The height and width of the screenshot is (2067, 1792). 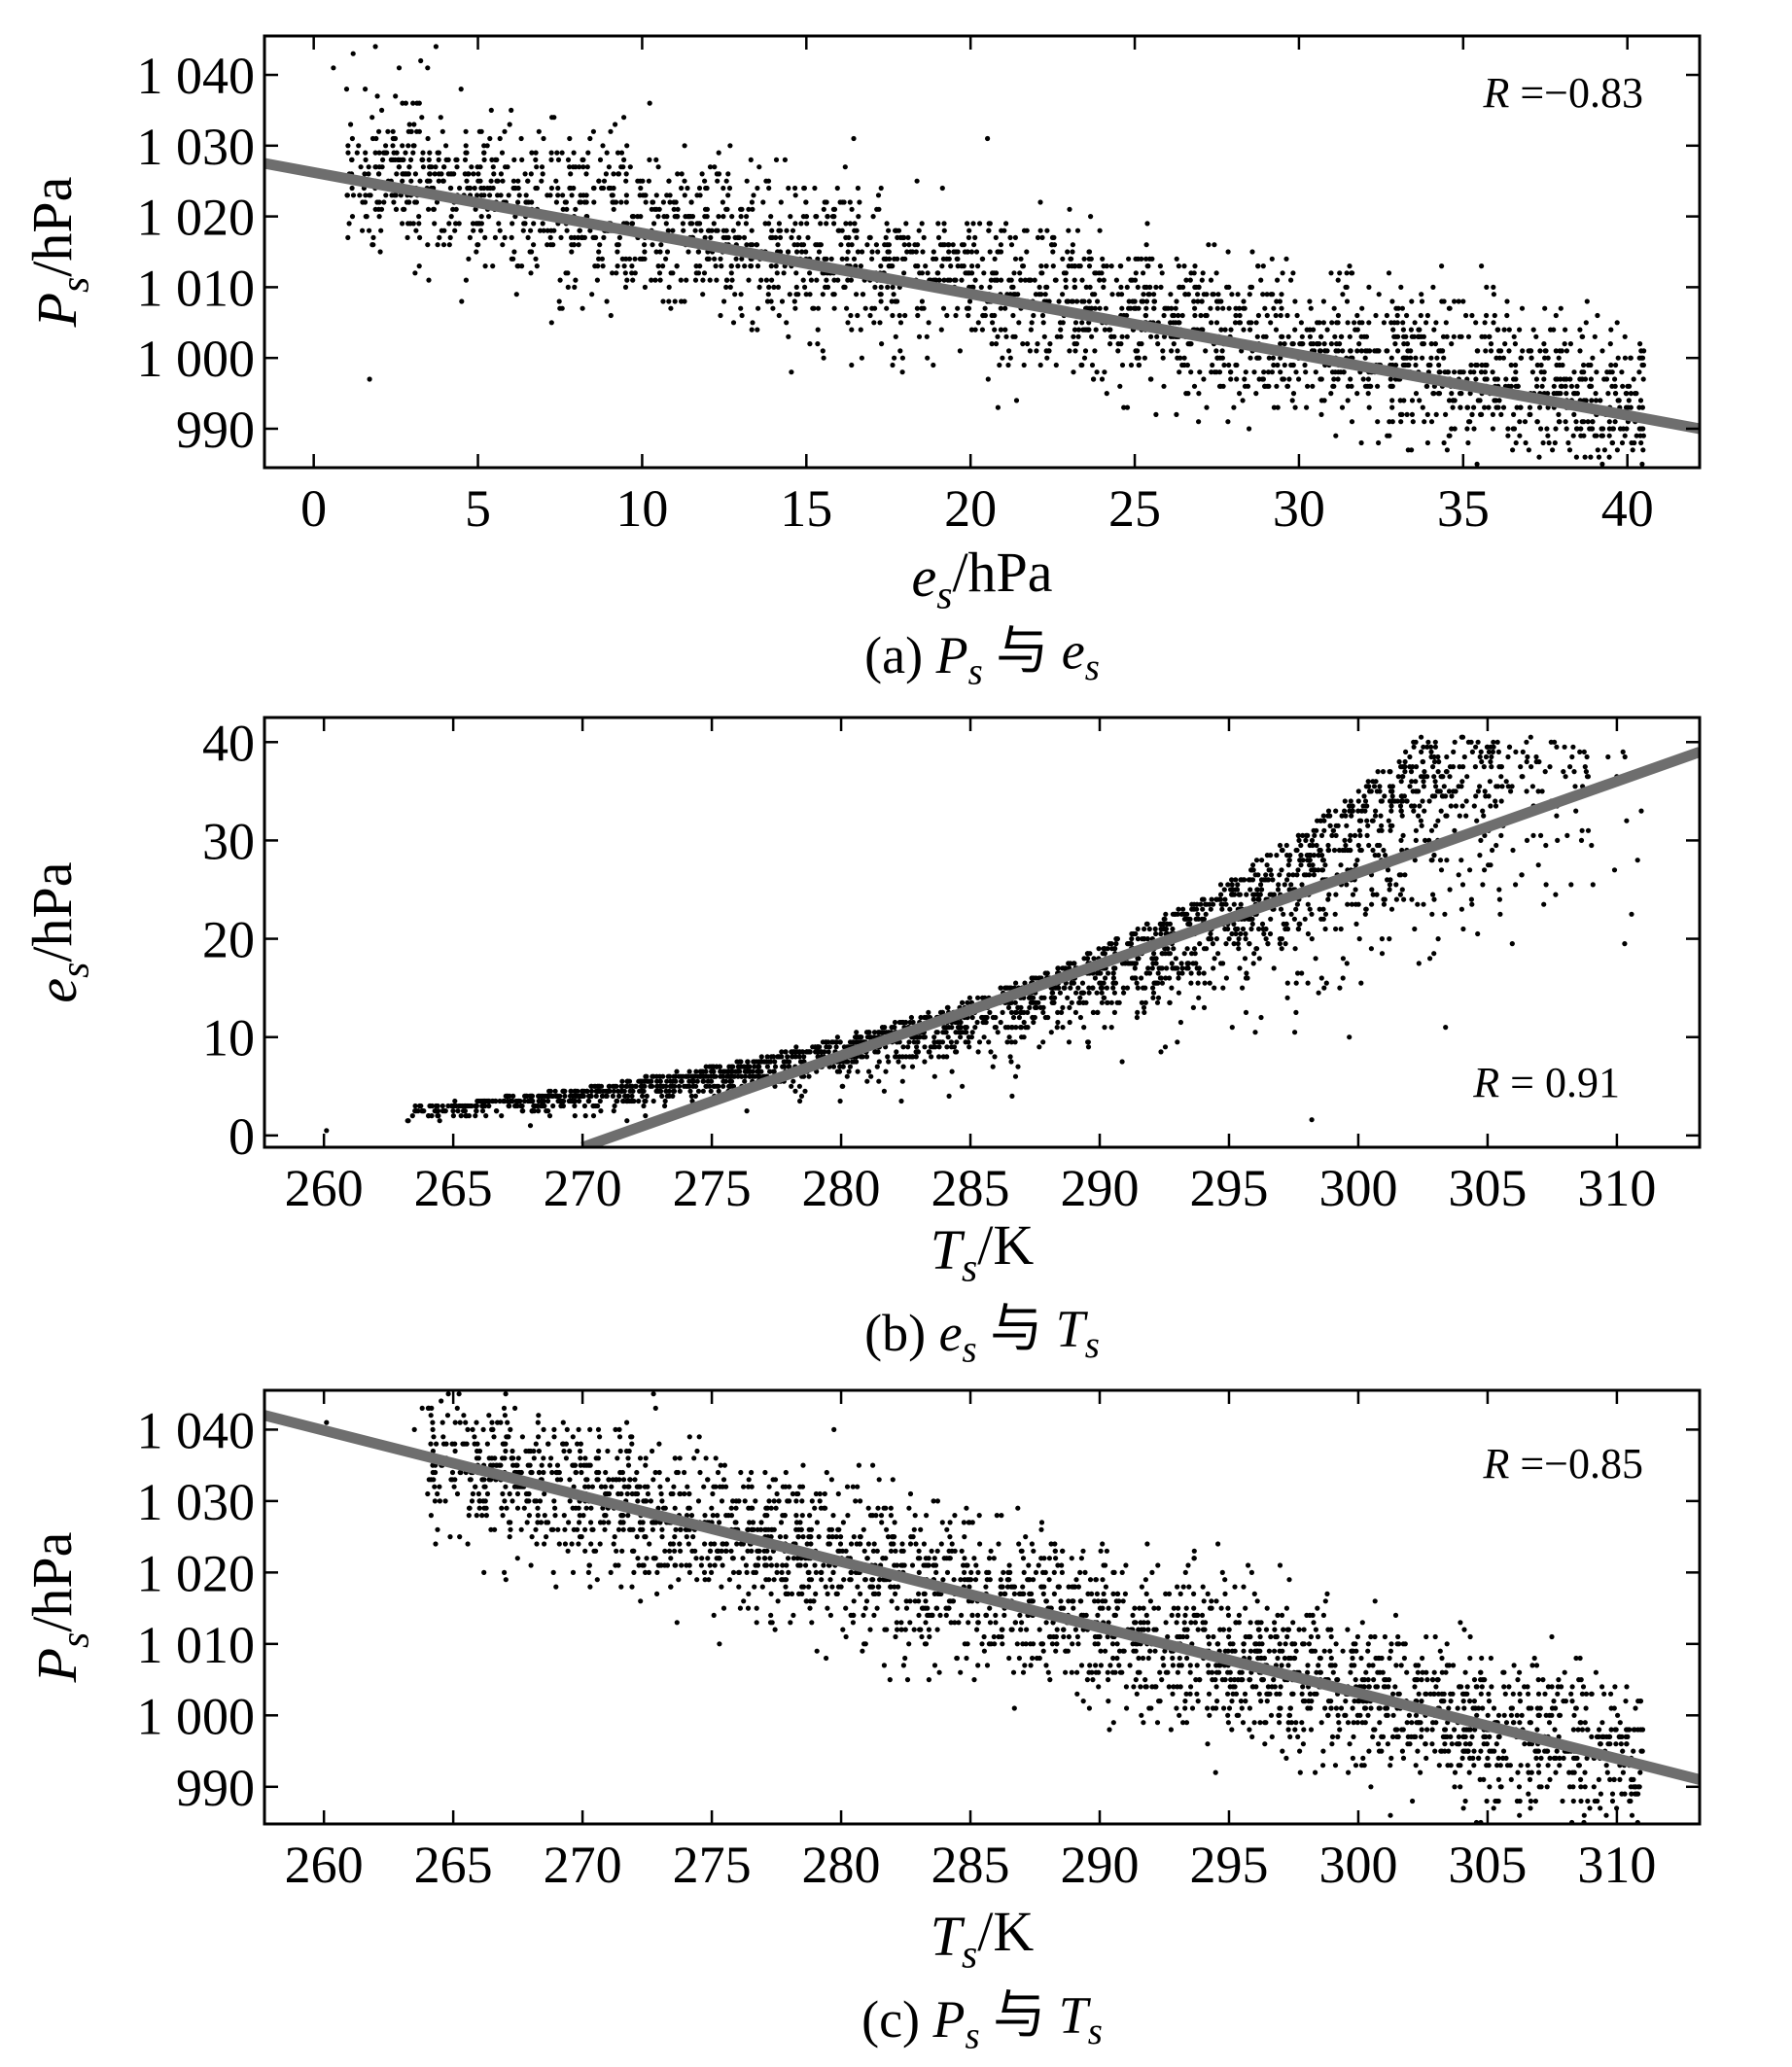 What do you see at coordinates (1002, 572) in the screenshot?
I see `unit-text: /hPa` at bounding box center [1002, 572].